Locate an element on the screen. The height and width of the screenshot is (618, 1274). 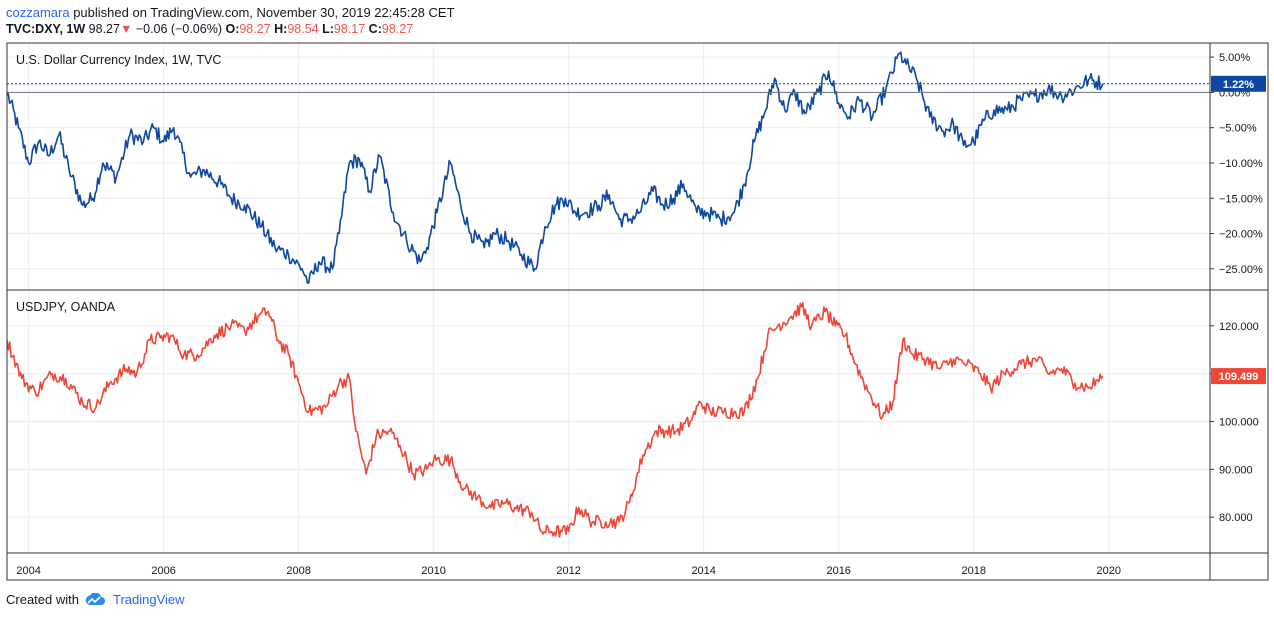
dxy-pane-title: U.S. Dollar Currency Index, 1W, TVC is located at coordinates (118, 60).